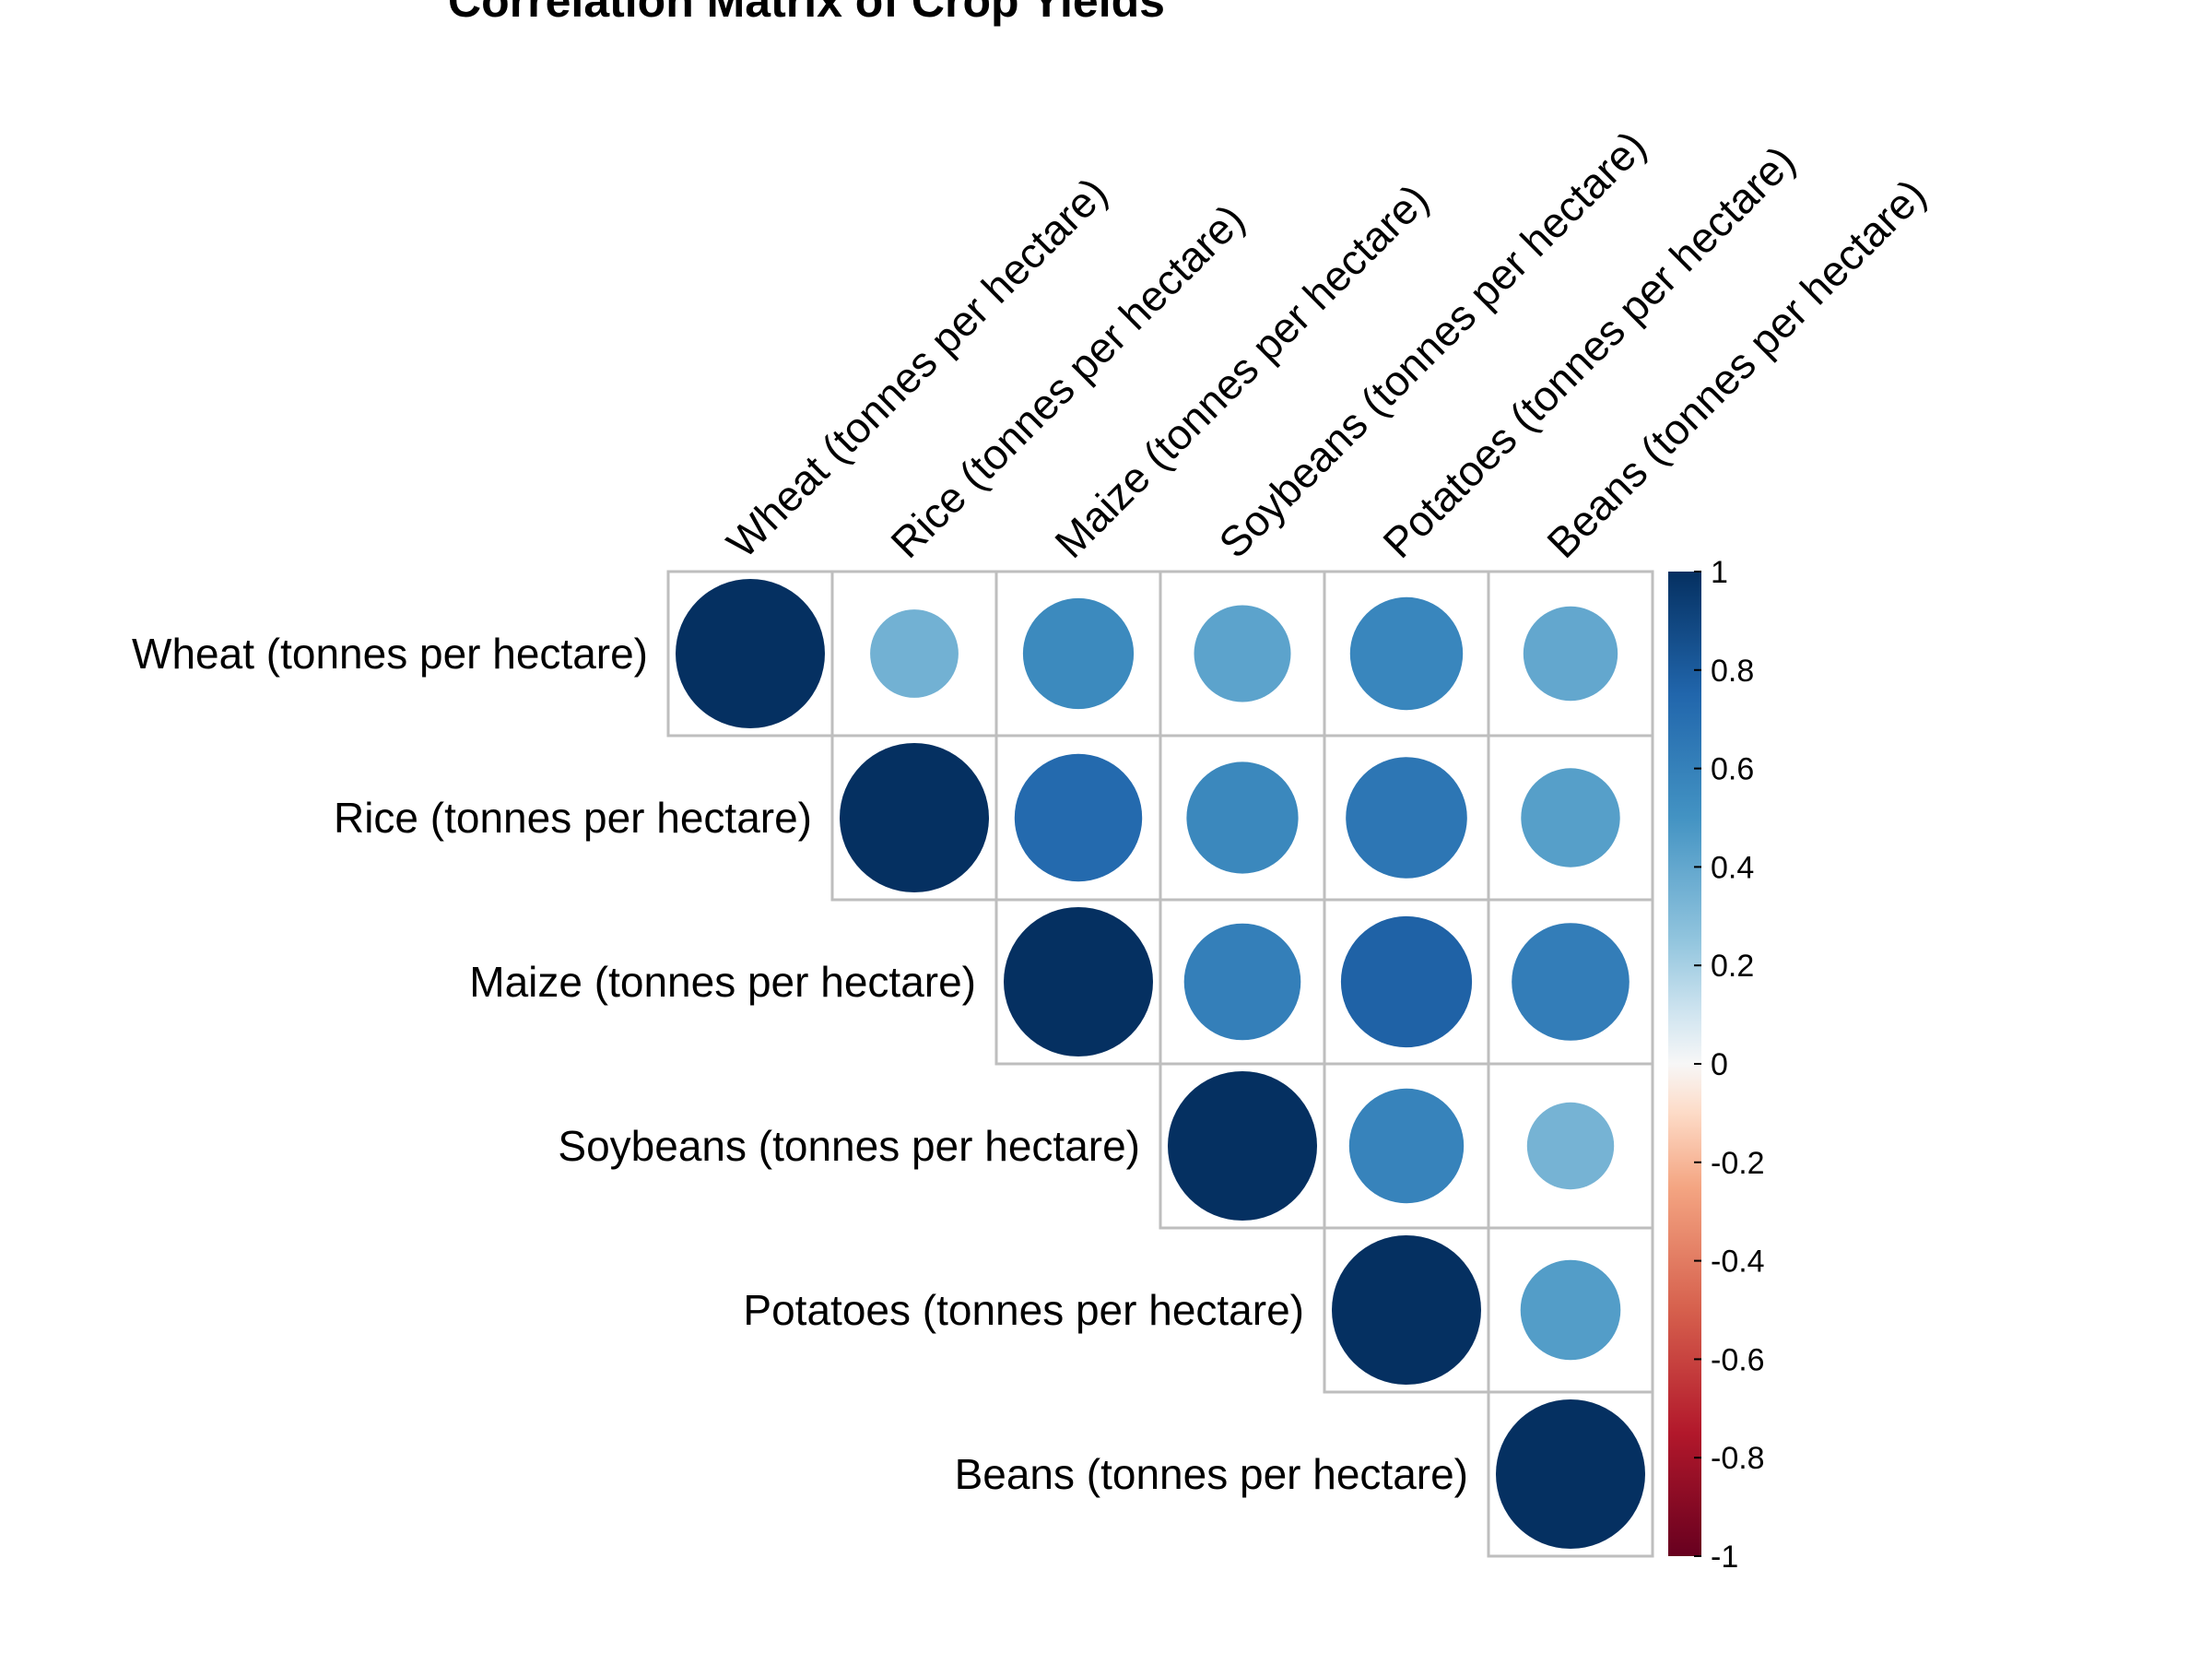 The height and width of the screenshot is (1664, 2212). I want to click on legend-tick-label-3: 0.4, so click(1732, 867).